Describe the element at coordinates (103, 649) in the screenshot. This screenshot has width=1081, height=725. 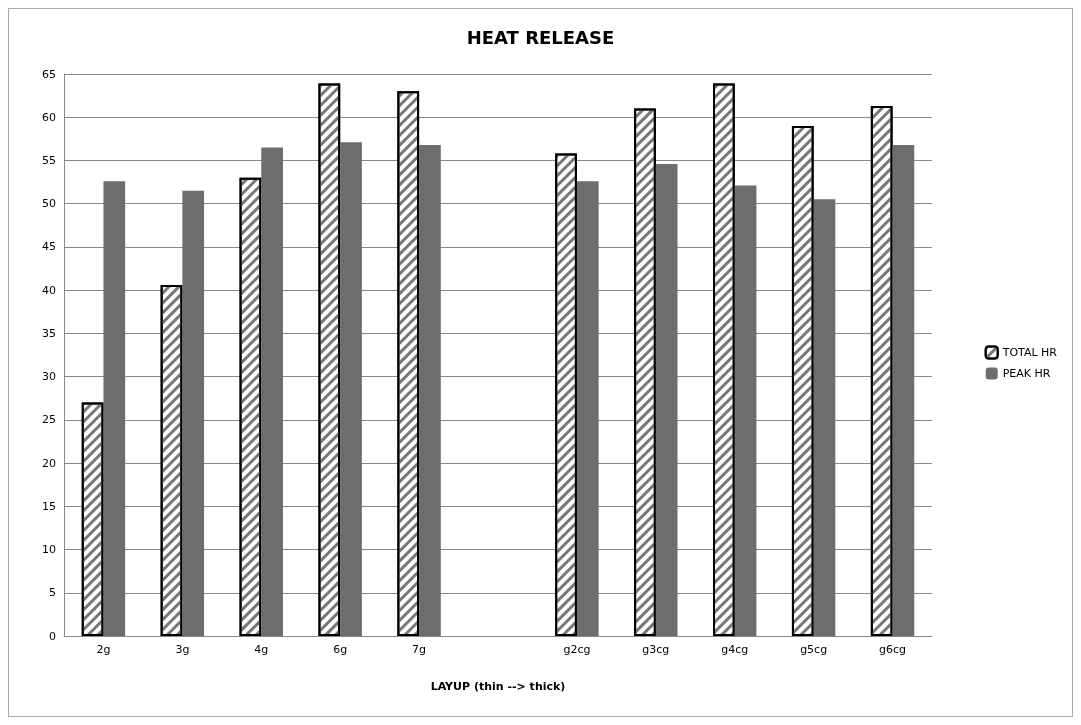
I see `x-tick-label: 2g` at that location.